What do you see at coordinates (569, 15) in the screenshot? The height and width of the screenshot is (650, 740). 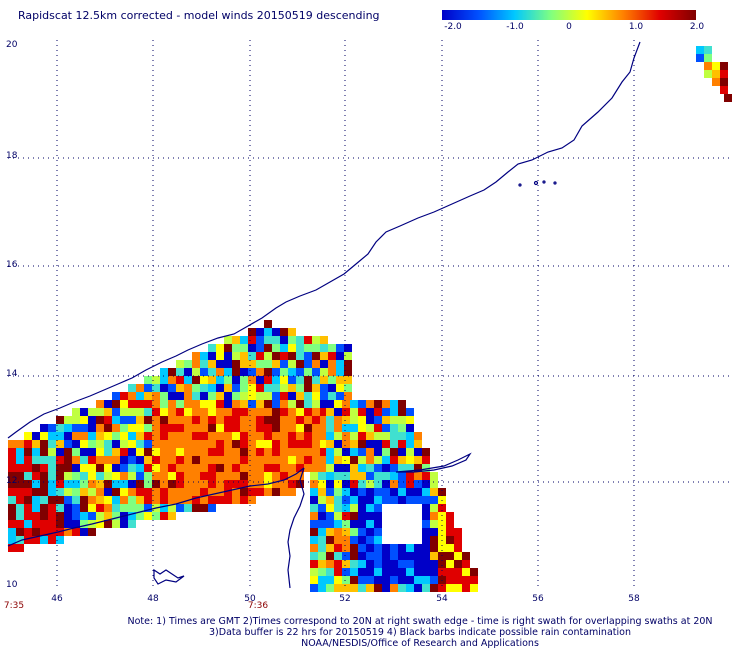 I see `colorbar` at bounding box center [569, 15].